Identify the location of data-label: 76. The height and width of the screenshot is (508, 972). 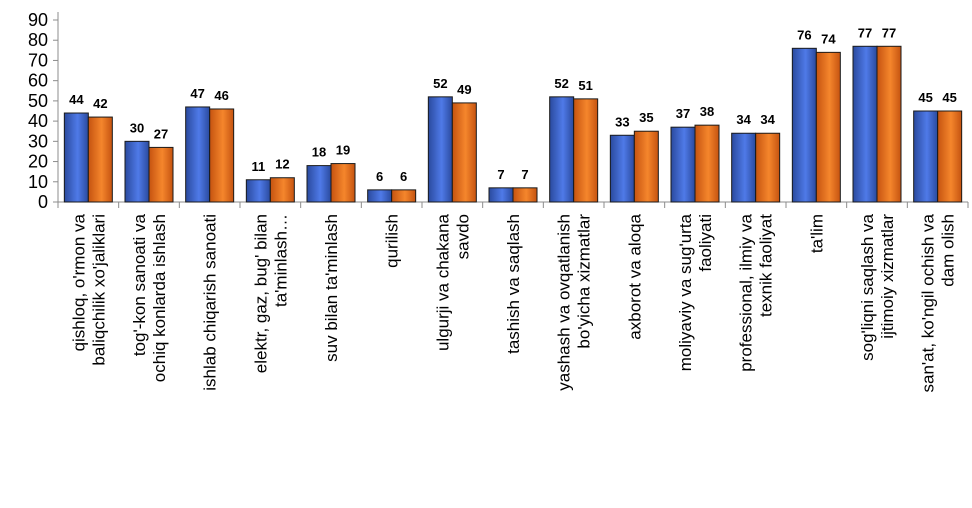
(804, 34).